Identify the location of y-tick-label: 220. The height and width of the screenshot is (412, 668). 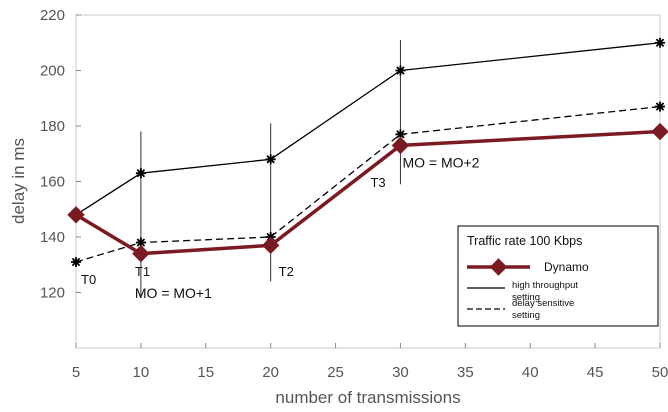
(52, 15).